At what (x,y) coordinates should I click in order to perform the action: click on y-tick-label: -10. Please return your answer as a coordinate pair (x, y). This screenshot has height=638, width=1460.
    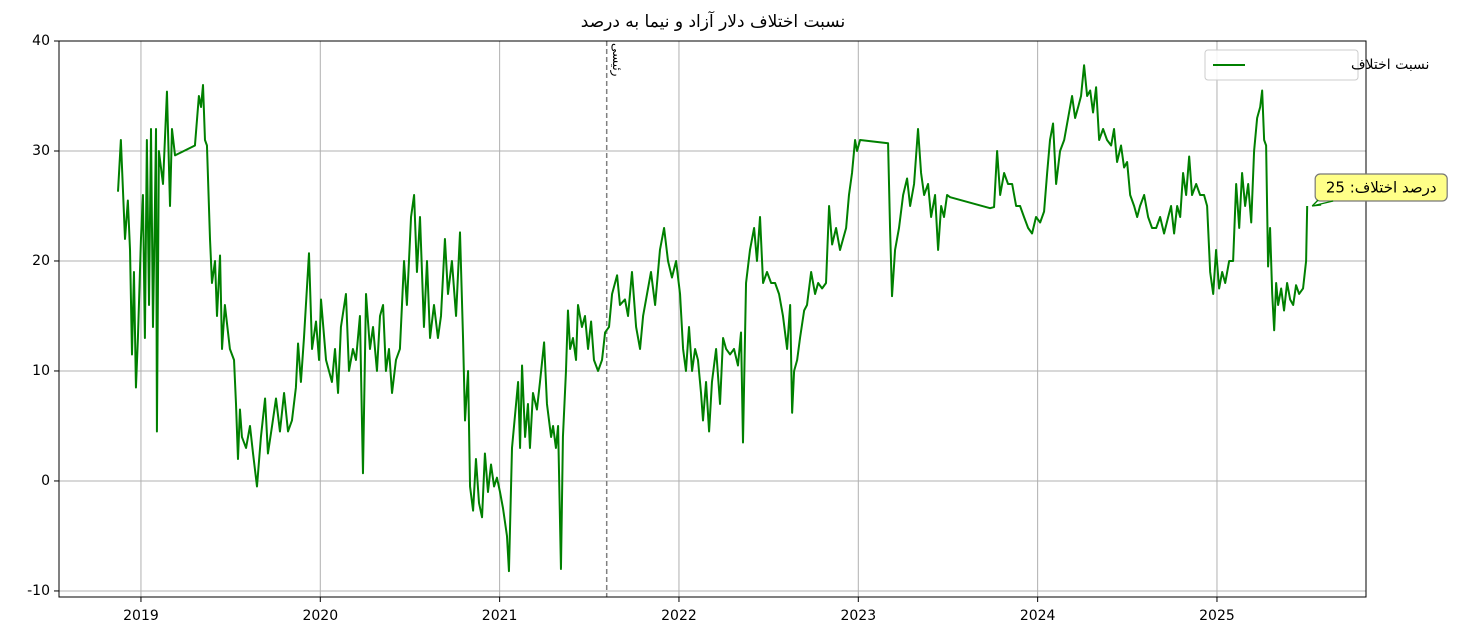
    Looking at the image, I should click on (38, 591).